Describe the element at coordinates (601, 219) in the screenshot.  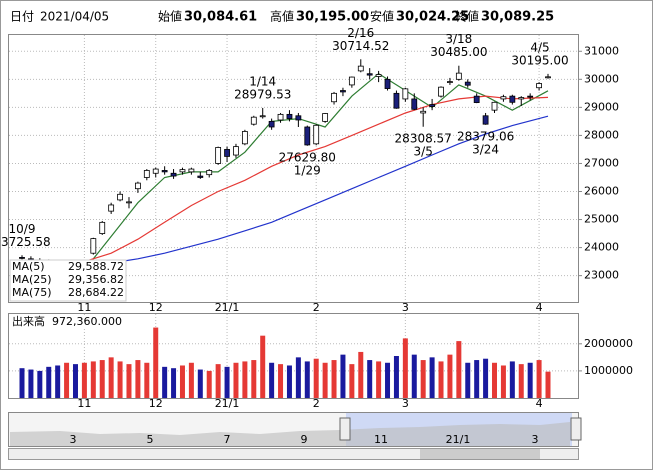
I see `y-tick-label: 25000` at that location.